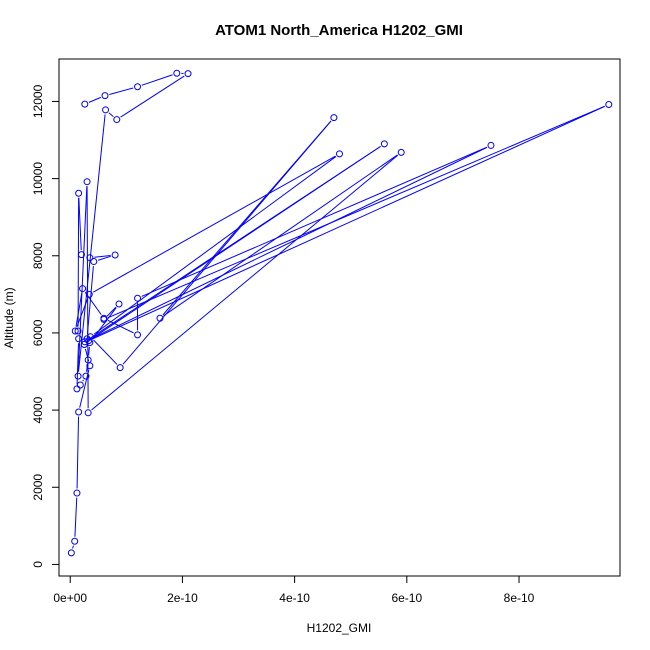 This screenshot has width=650, height=650. I want to click on x-axis-label: H1202_GMI, so click(339, 628).